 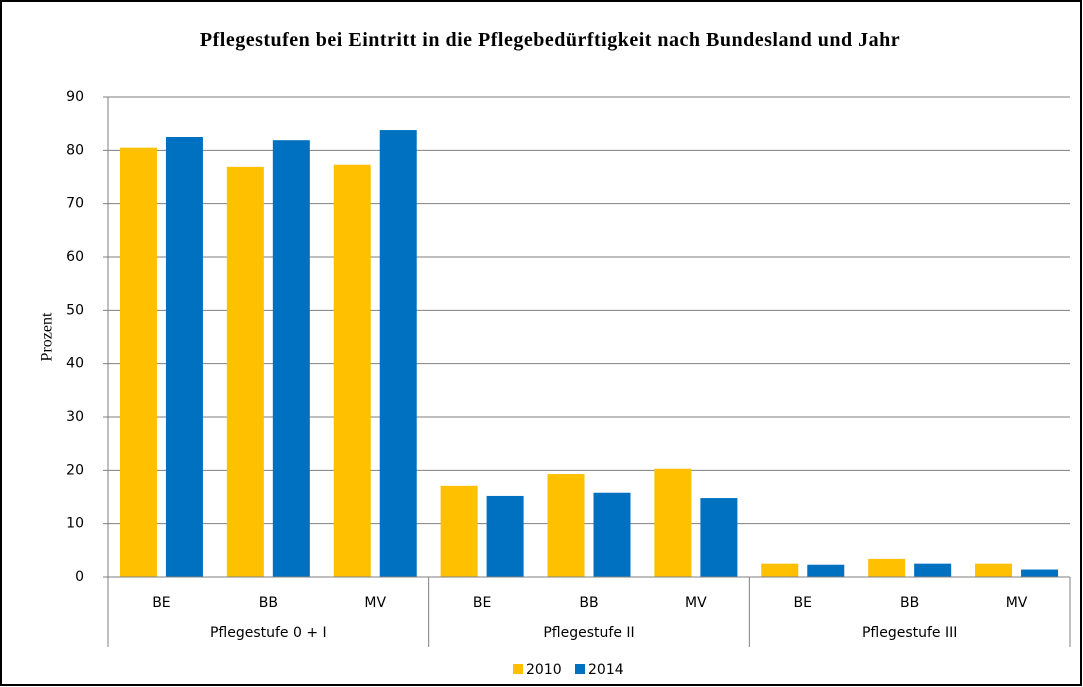 I want to click on group-label: Pflegestufe 0 + I, so click(x=268, y=633).